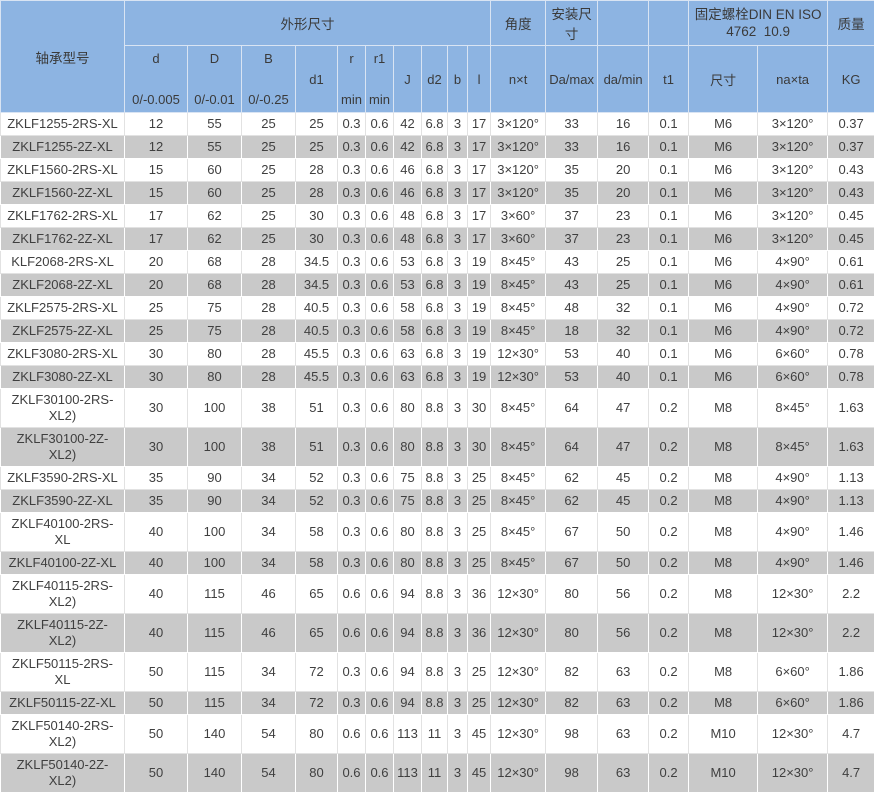 This screenshot has height=793, width=874. Describe the element at coordinates (317, 124) in the screenshot. I see `cell-d1: 25` at that location.